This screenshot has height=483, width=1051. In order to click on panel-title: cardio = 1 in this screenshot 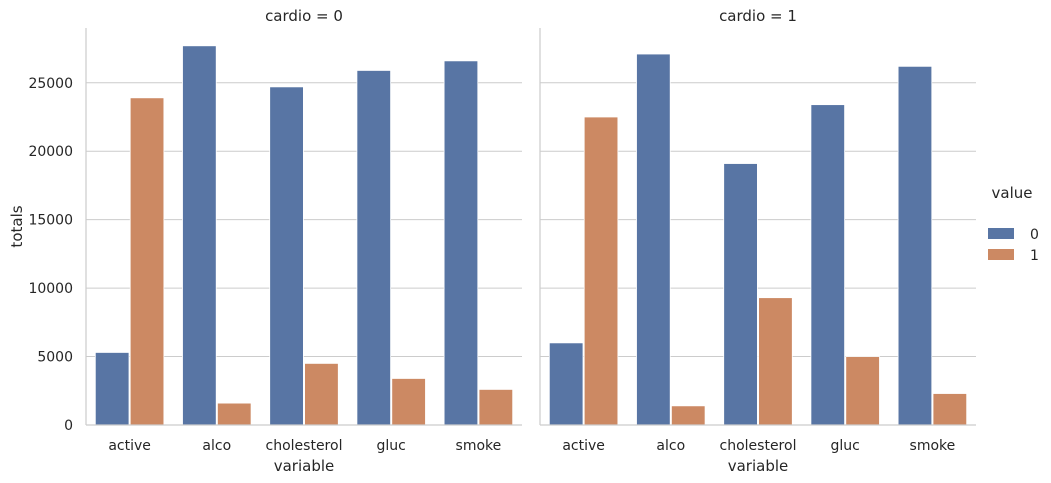, I will do `click(758, 16)`.